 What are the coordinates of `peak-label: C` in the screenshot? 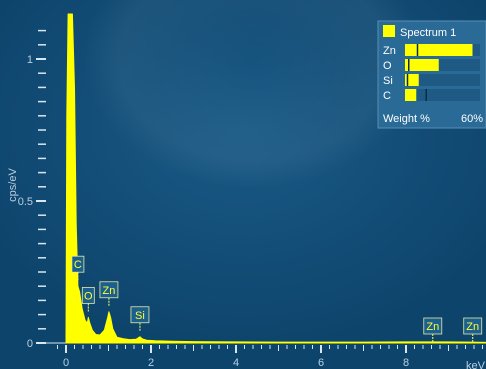 It's located at (78, 268).